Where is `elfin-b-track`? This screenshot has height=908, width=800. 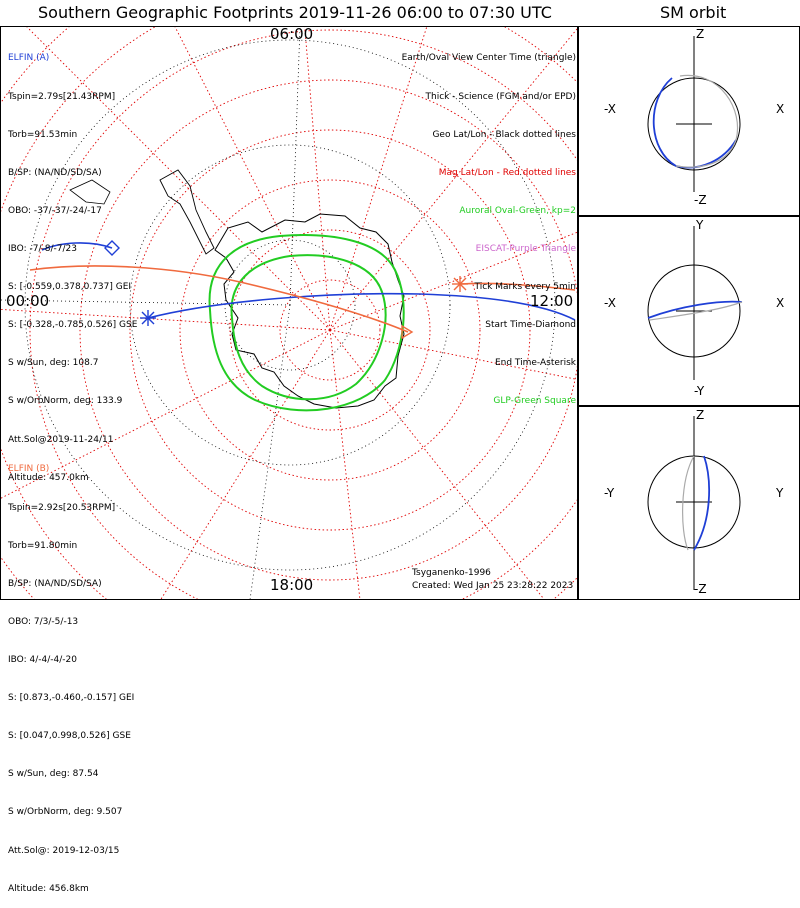 elfin-b-track is located at coordinates (302, 299).